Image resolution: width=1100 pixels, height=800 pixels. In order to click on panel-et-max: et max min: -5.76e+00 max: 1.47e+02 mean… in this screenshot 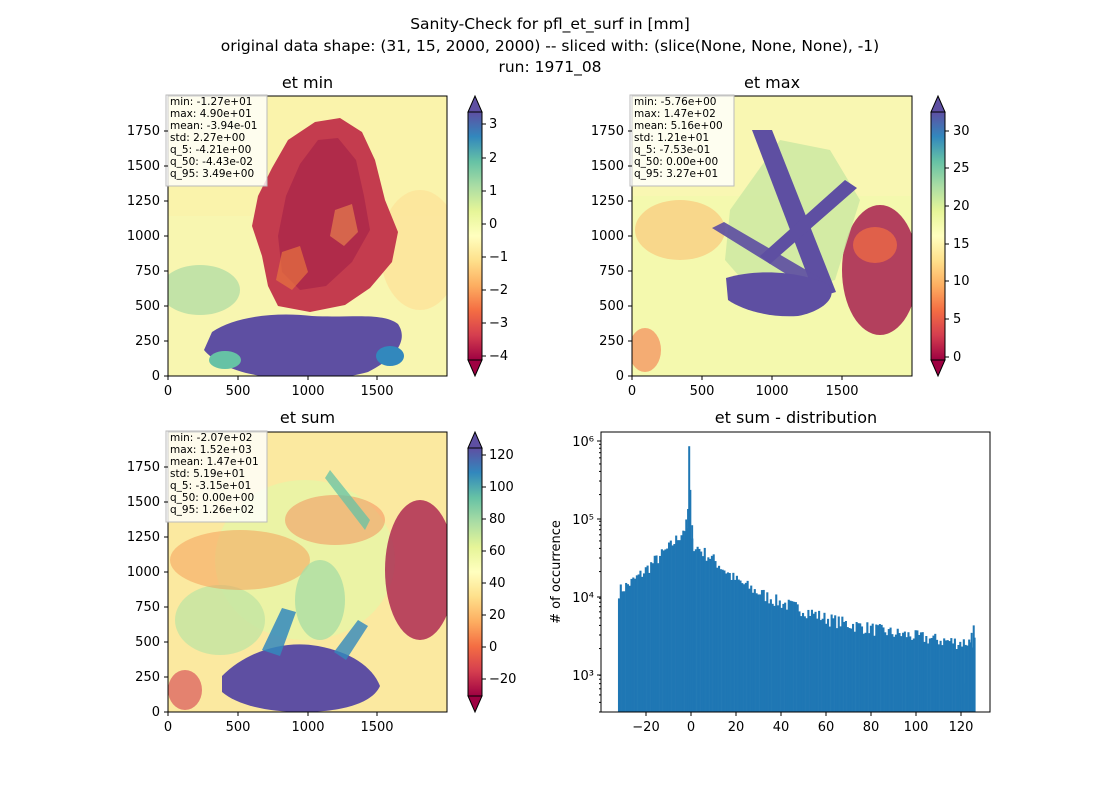, I will do `click(780, 236)`.